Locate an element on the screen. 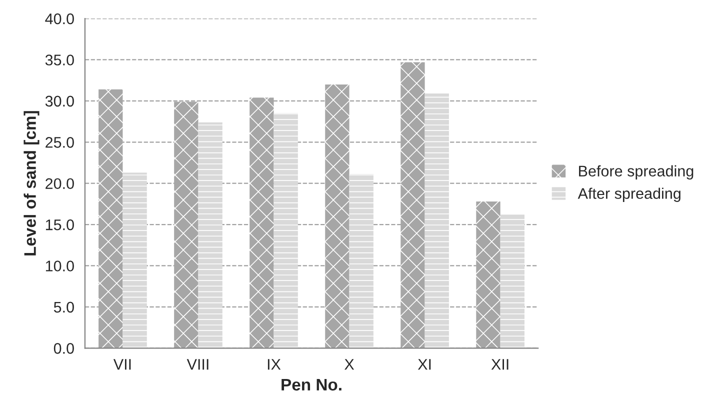  x-tick-label: VII is located at coordinates (122, 364).